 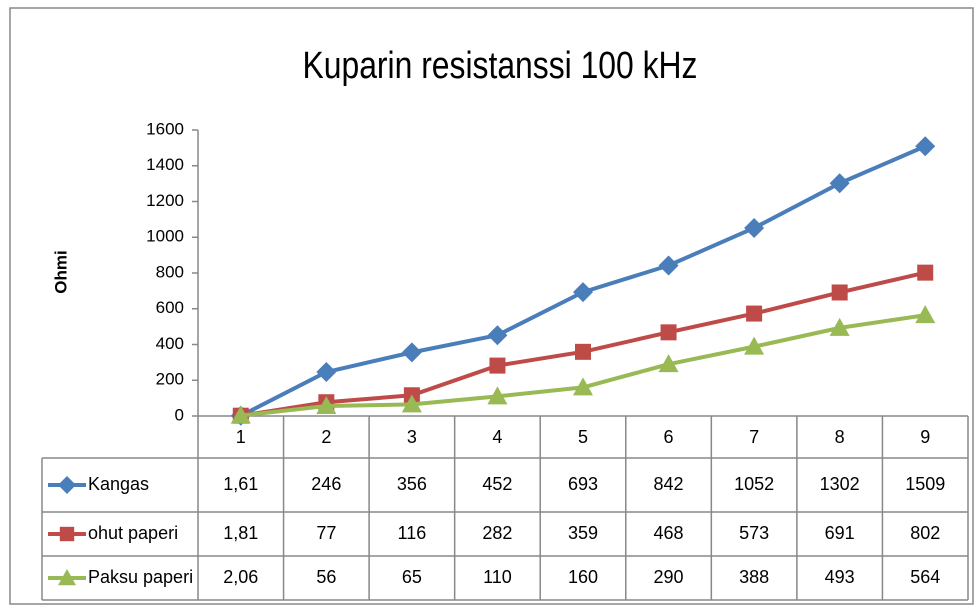 I want to click on x-tick-label: 1, so click(x=241, y=437).